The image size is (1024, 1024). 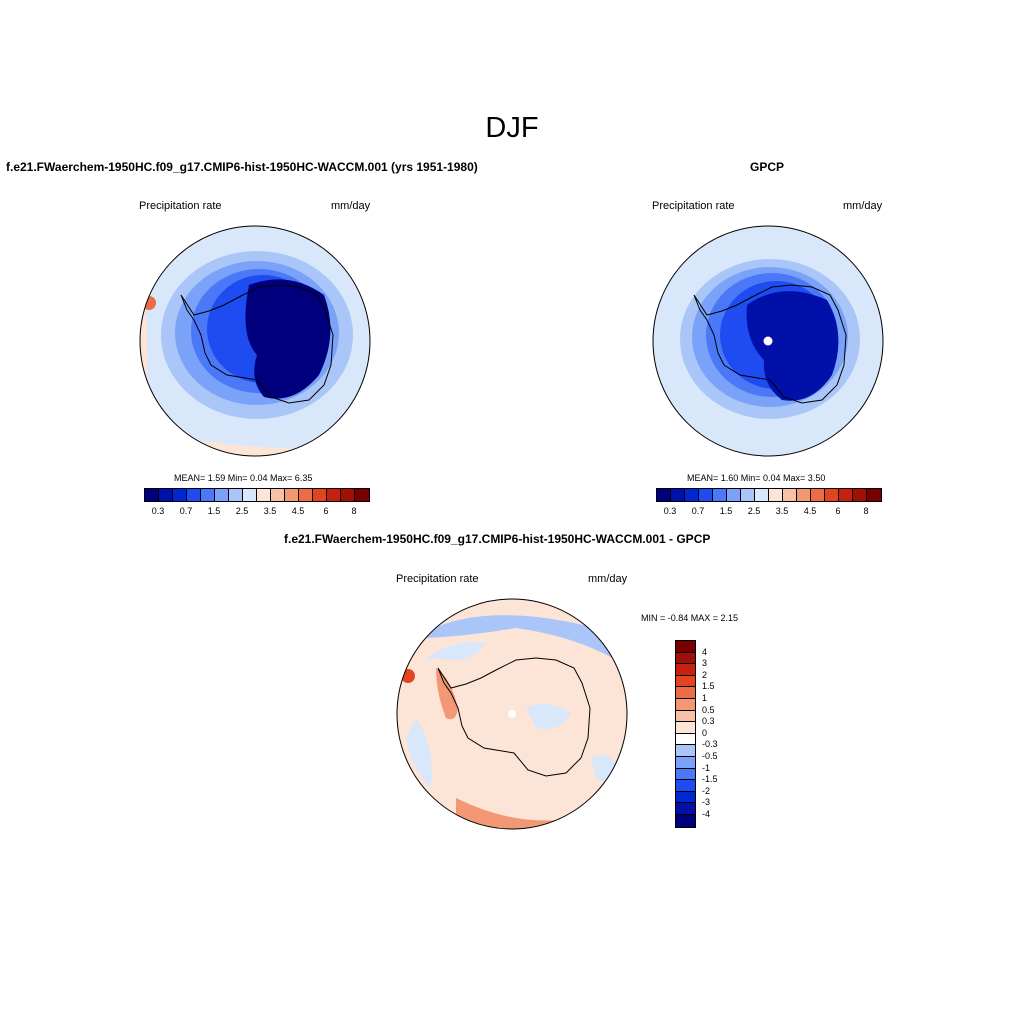 What do you see at coordinates (710, 756) in the screenshot?
I see `diff-colorbar-tick-label: -0.5` at bounding box center [710, 756].